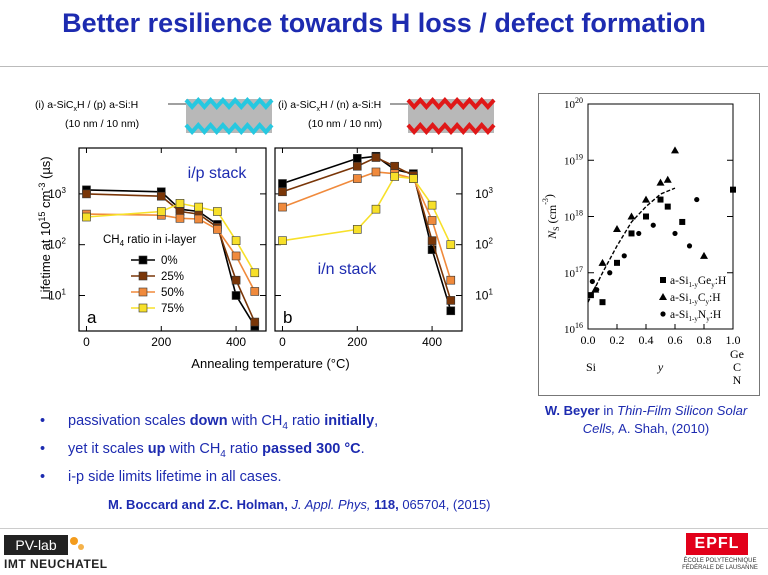  What do you see at coordinates (617, 340) in the screenshot?
I see `beyer-x-tick-label: 0.2` at bounding box center [617, 340].